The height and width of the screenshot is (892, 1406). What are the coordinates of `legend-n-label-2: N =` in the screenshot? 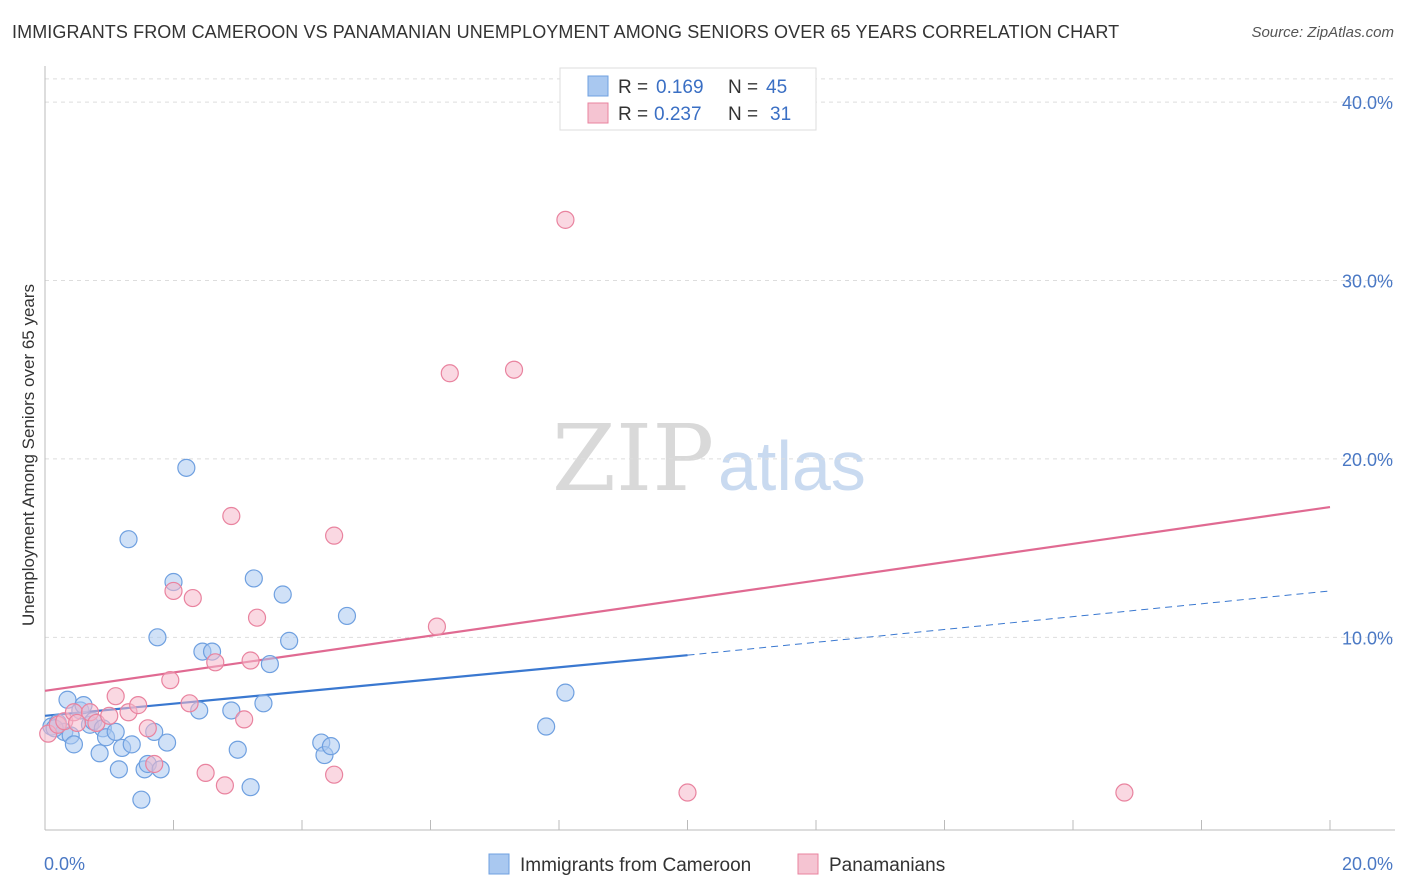 It's located at (743, 114).